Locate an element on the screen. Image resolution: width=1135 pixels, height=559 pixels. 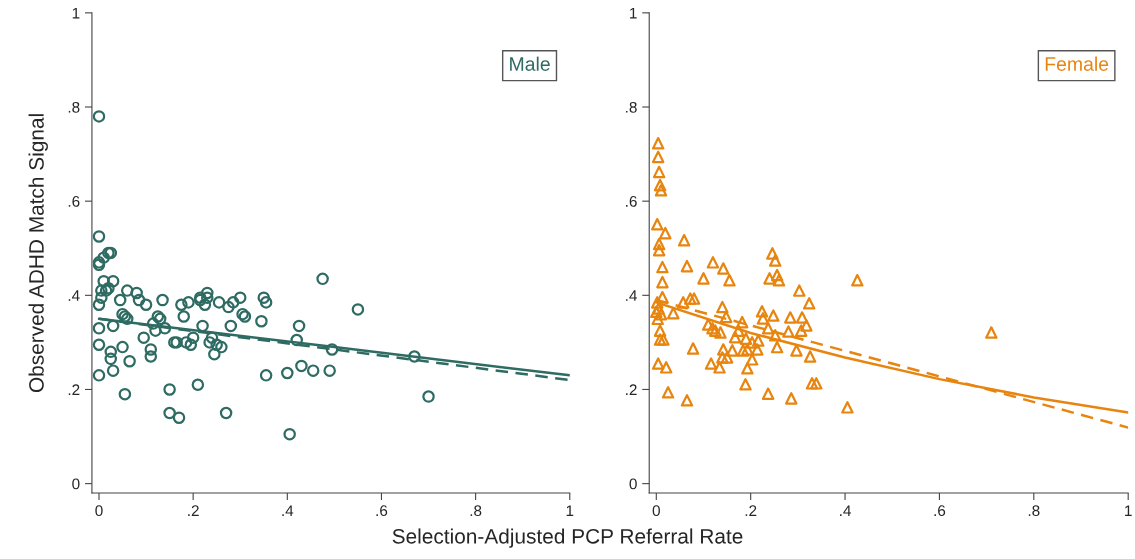
y-axis-title: Observed ADHD Match Signal is located at coordinates (38, 253).